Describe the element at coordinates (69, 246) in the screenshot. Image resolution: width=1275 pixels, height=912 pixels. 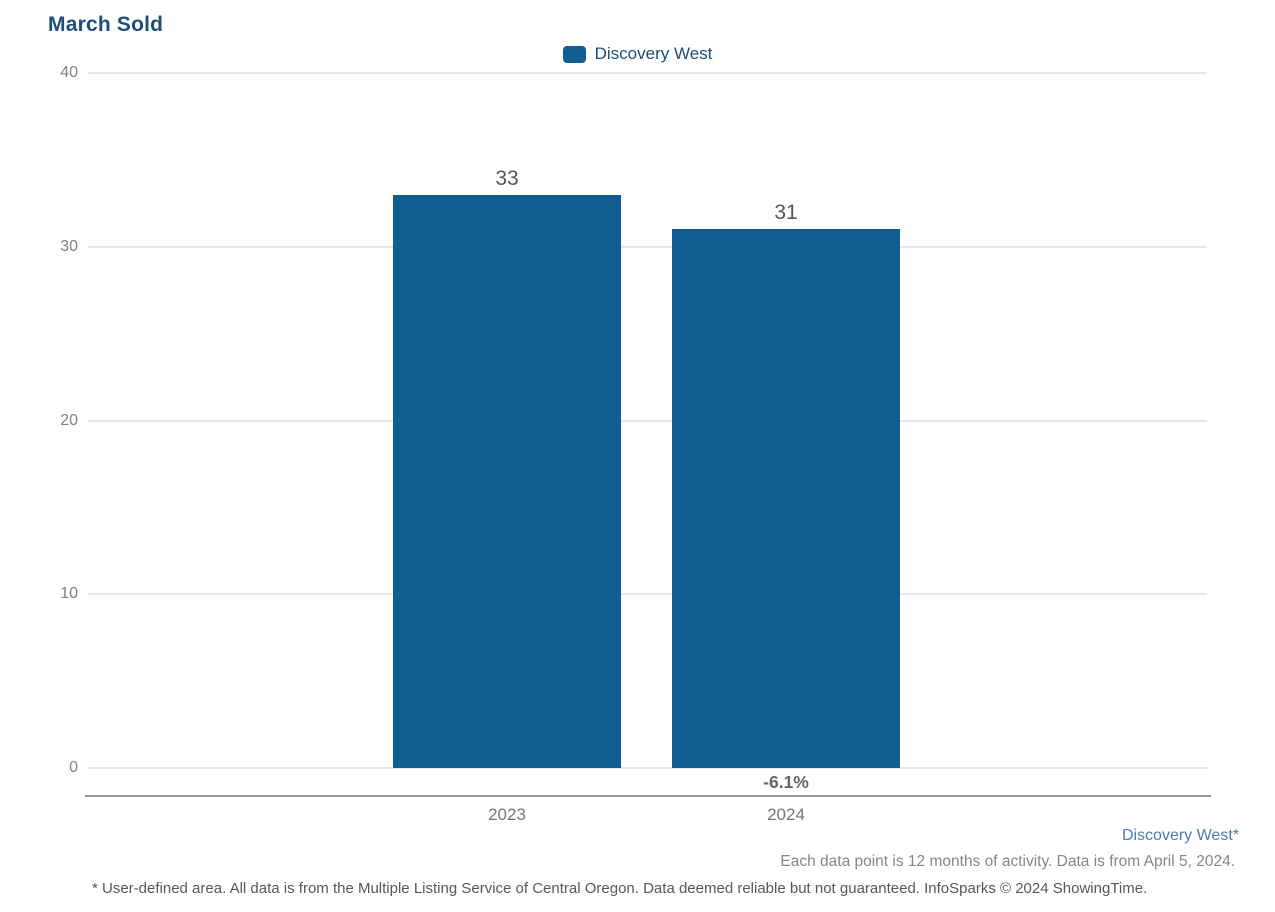
I see `y-tick-label-30: 30` at that location.